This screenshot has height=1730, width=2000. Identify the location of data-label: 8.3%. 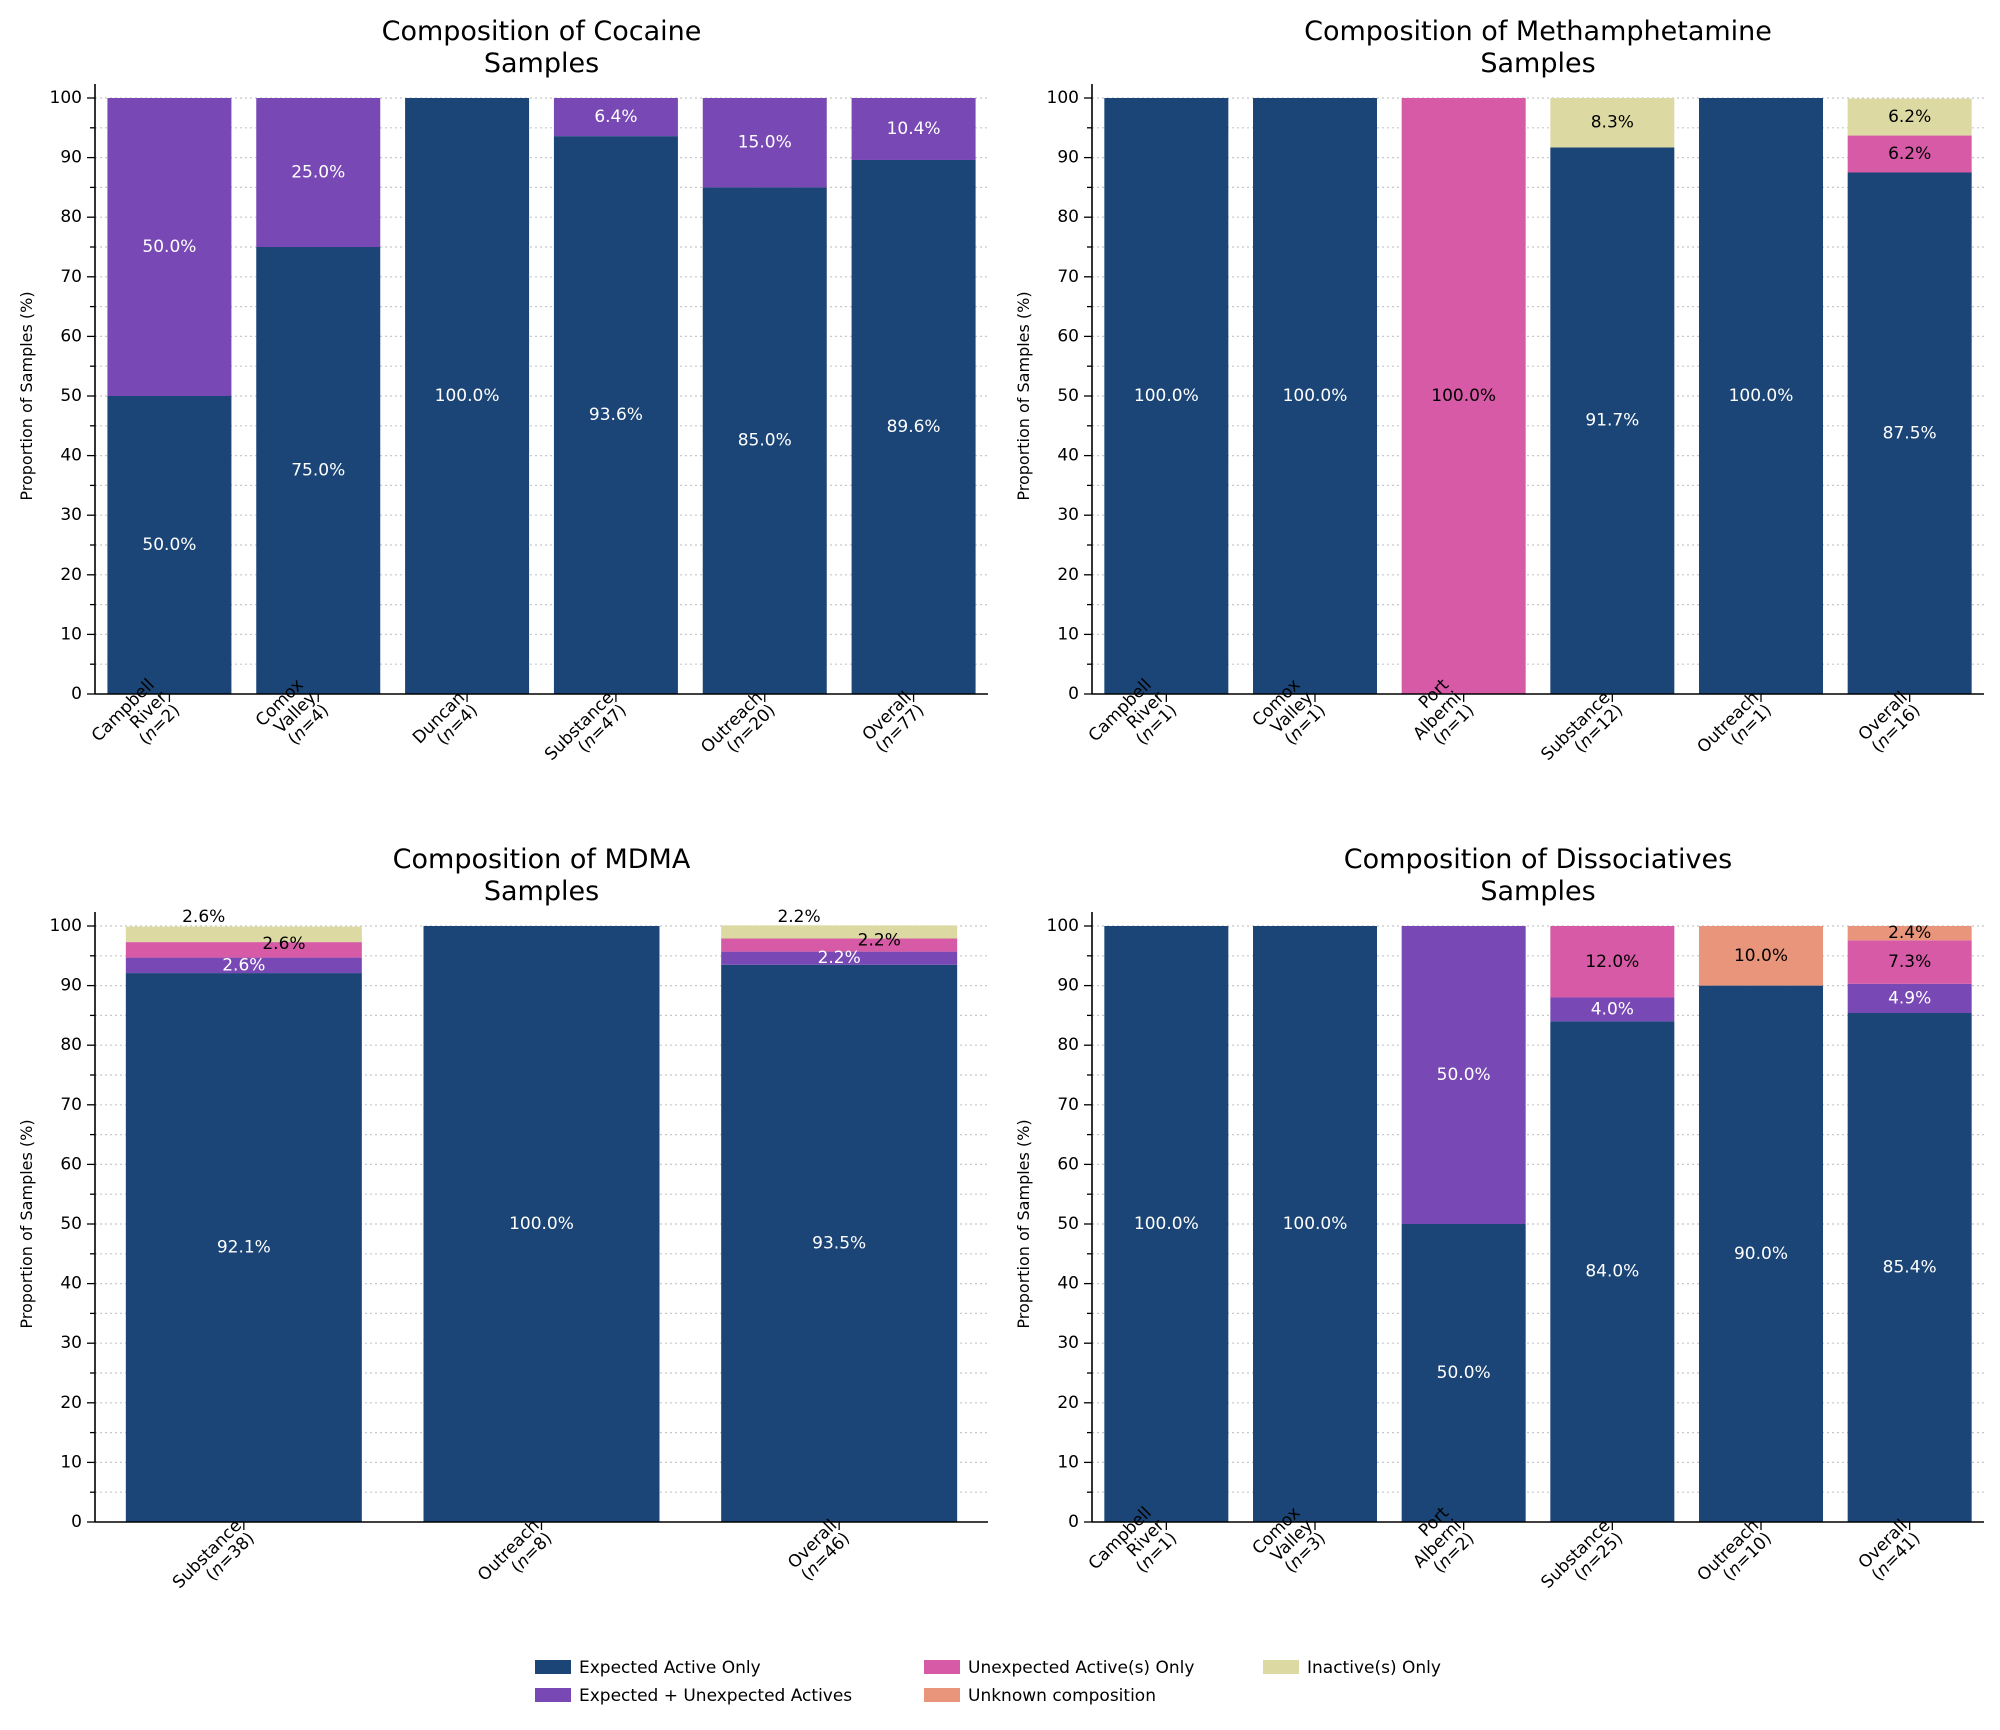
(1612, 123).